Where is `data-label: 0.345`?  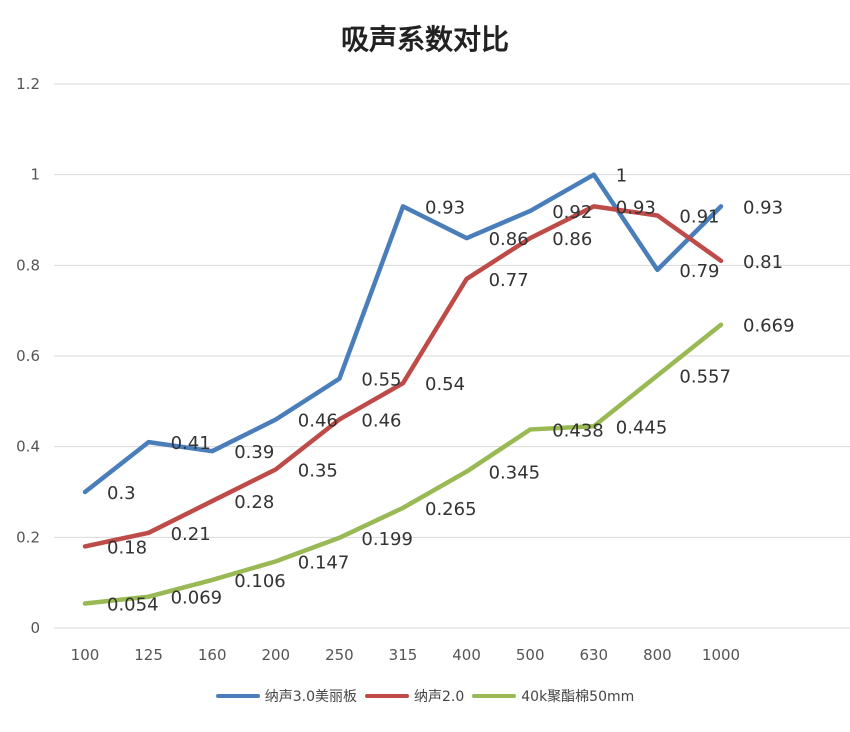 data-label: 0.345 is located at coordinates (515, 473).